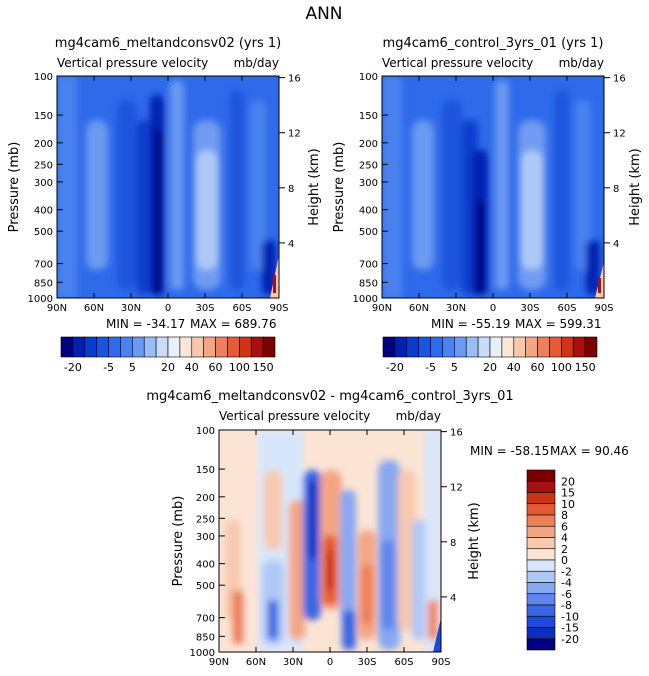 Image resolution: width=649 pixels, height=676 pixels. What do you see at coordinates (564, 515) in the screenshot?
I see `colorbar-label: 8` at bounding box center [564, 515].